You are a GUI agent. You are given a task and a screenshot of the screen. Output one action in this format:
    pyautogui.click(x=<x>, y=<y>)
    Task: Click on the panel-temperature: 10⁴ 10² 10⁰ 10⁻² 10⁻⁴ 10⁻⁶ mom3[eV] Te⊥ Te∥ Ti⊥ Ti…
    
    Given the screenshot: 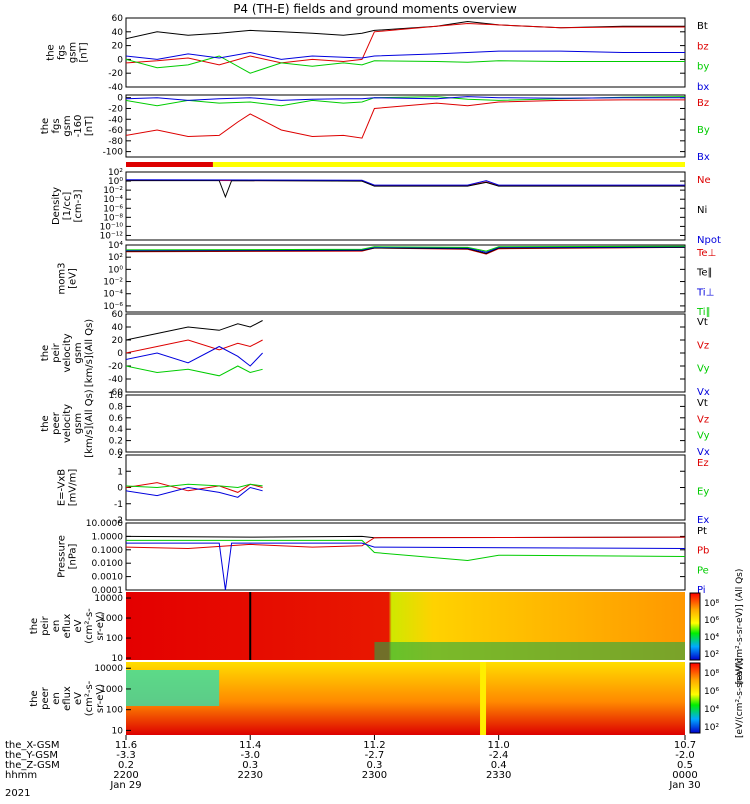 What is the action you would take?
    pyautogui.click(x=387, y=279)
    